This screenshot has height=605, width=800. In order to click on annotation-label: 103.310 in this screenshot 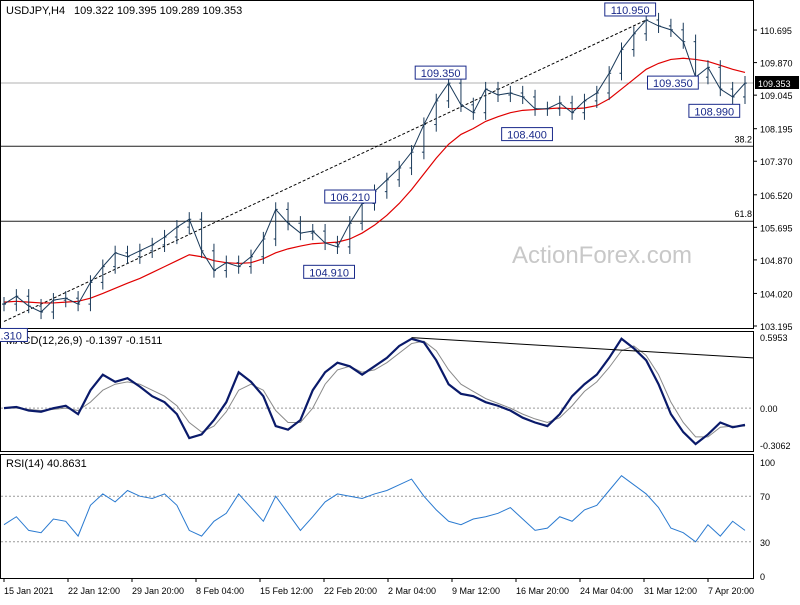, I will do `click(11, 336)`.